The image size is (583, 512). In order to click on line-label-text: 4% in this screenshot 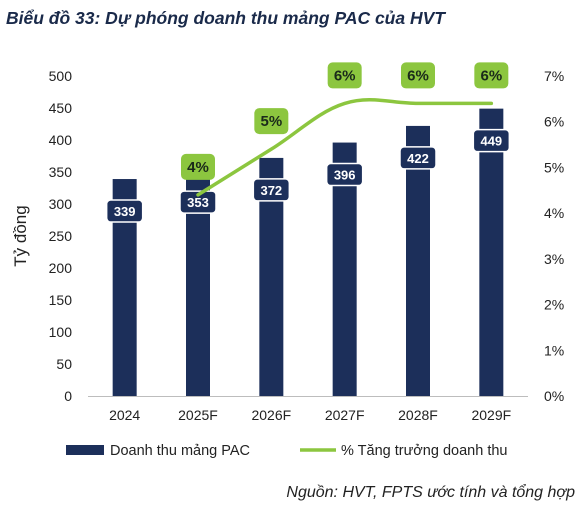, I will do `click(198, 167)`.